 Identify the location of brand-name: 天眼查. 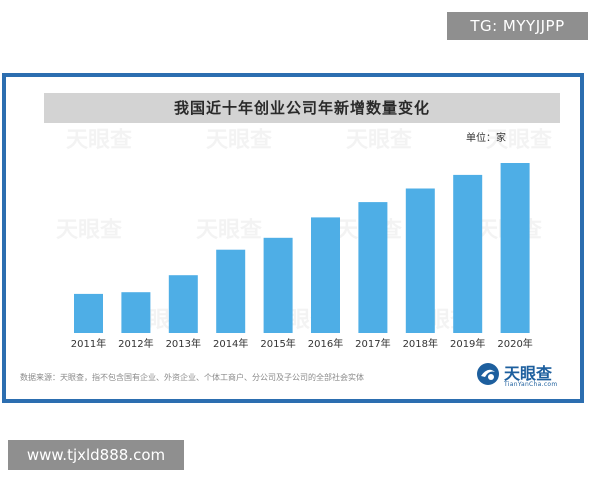
(528, 373).